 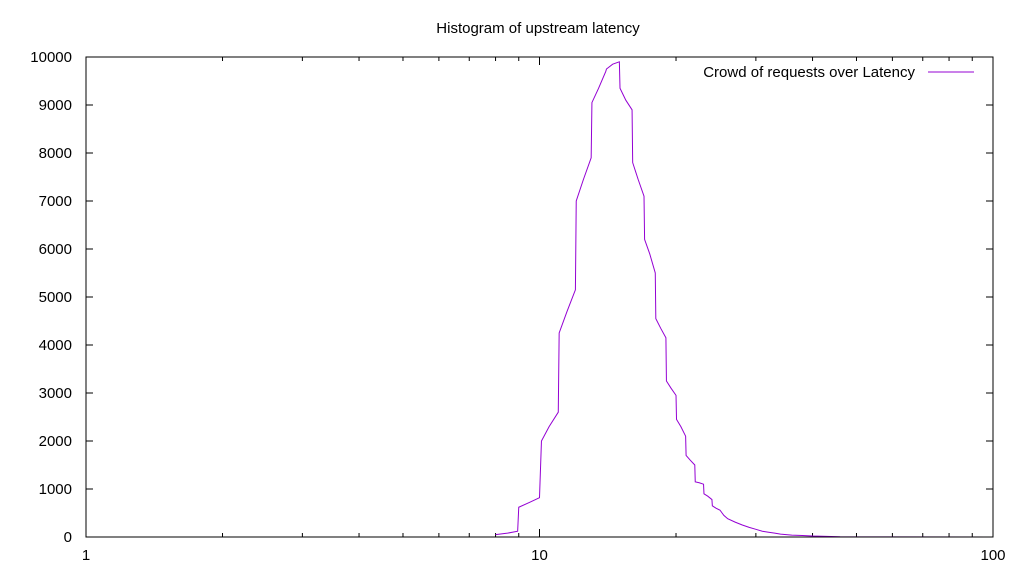 What do you see at coordinates (55, 345) in the screenshot?
I see `y-tick-label: 4000` at bounding box center [55, 345].